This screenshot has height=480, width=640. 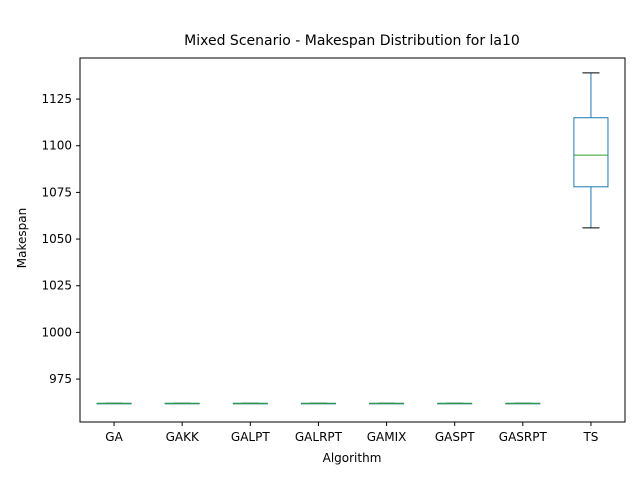 I want to click on box-ts, so click(x=591, y=152).